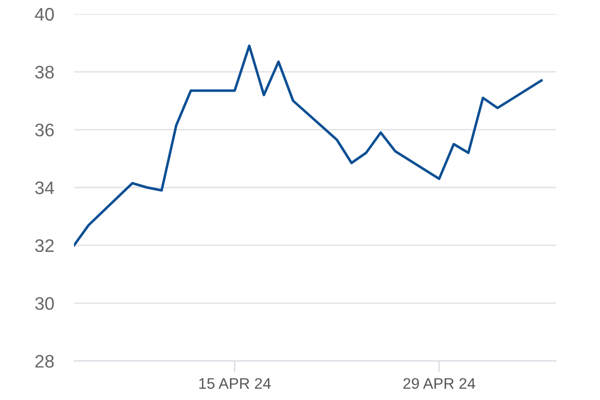 This screenshot has height=400, width=600. What do you see at coordinates (44, 130) in the screenshot?
I see `y-tick-label: 36` at bounding box center [44, 130].